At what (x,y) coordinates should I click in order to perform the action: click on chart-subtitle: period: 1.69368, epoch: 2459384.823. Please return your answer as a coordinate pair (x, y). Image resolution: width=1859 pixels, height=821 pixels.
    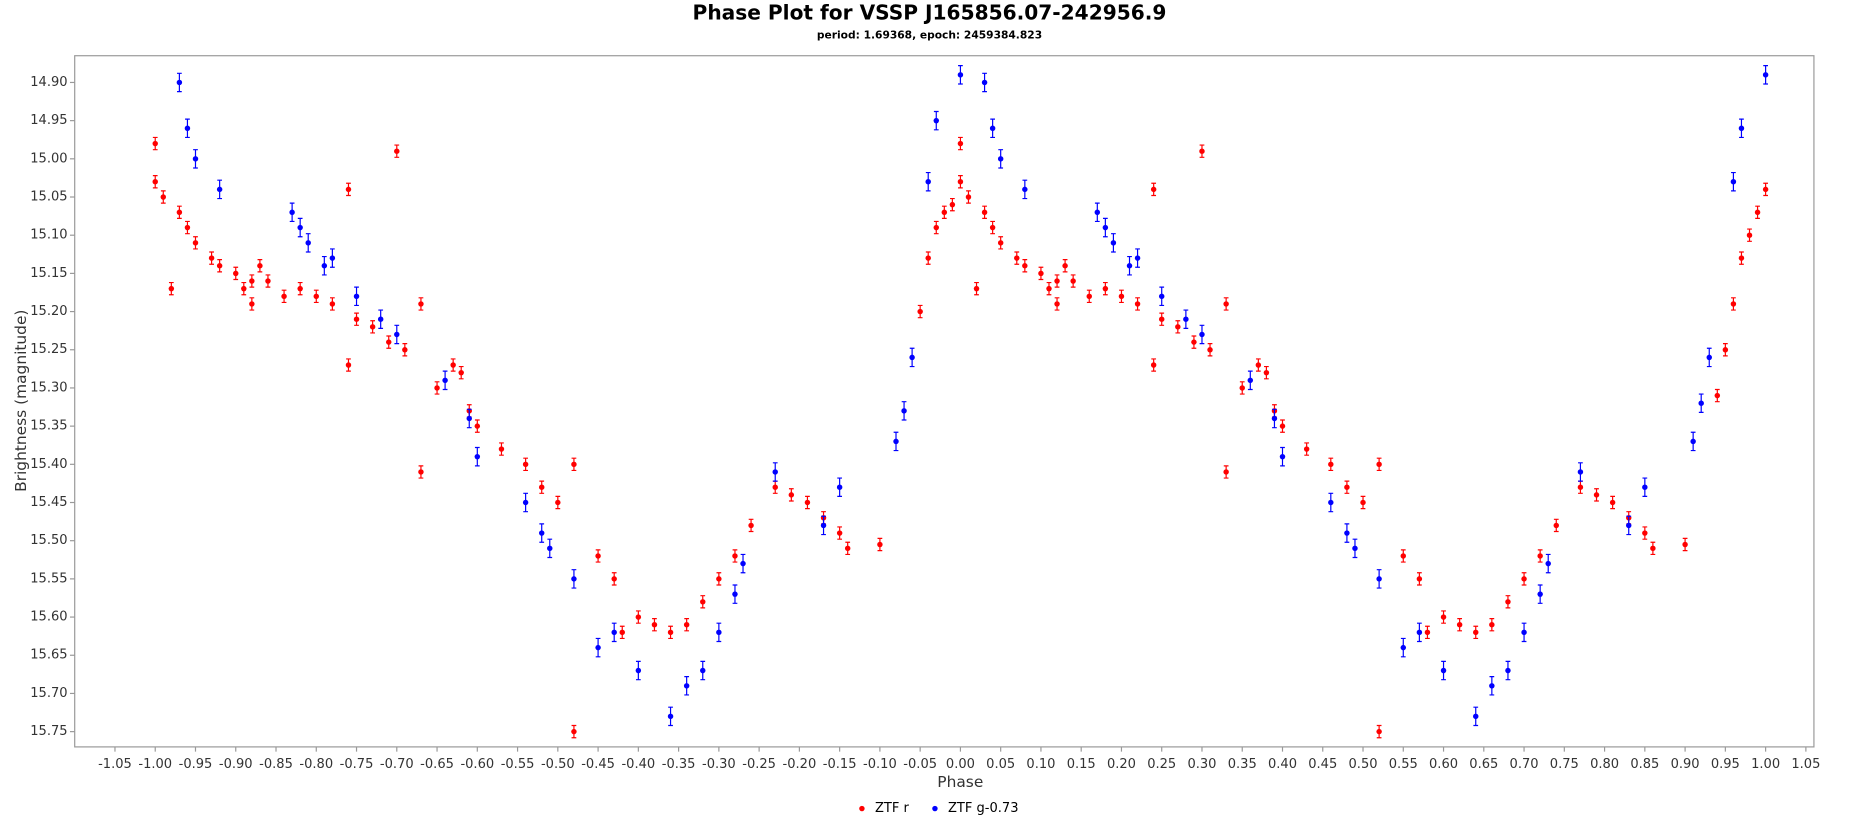
    Looking at the image, I should click on (929, 35).